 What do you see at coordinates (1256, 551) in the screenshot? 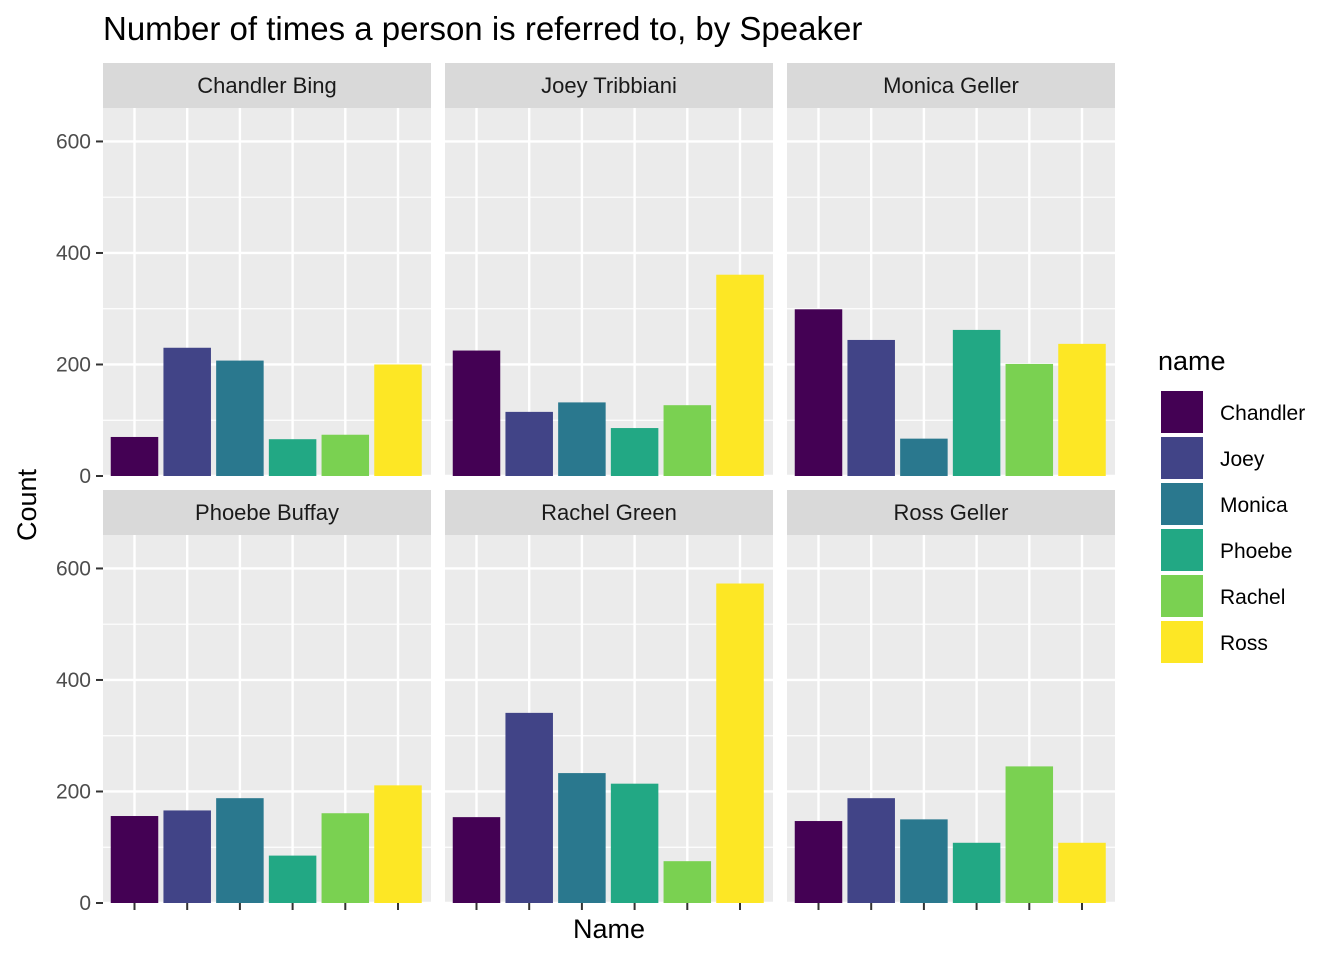
I see `legend-label: Phoebe` at bounding box center [1256, 551].